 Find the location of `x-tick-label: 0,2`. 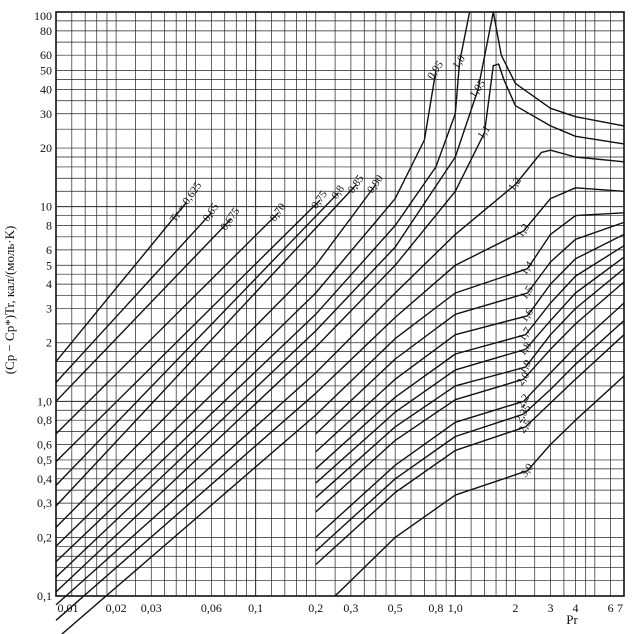

x-tick-label: 0,2 is located at coordinates (315, 608).